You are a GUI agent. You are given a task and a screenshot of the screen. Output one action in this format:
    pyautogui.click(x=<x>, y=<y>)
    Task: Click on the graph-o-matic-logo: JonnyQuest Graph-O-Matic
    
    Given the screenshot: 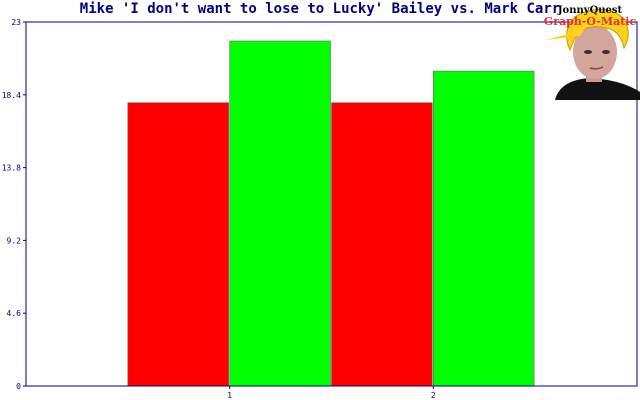 What is the action you would take?
    pyautogui.click(x=590, y=50)
    